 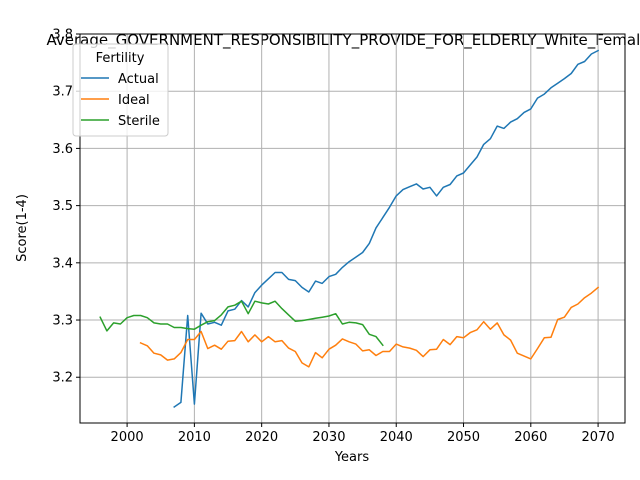 I want to click on legend-entries: Actual Ideal Sterile, so click(x=120, y=100).